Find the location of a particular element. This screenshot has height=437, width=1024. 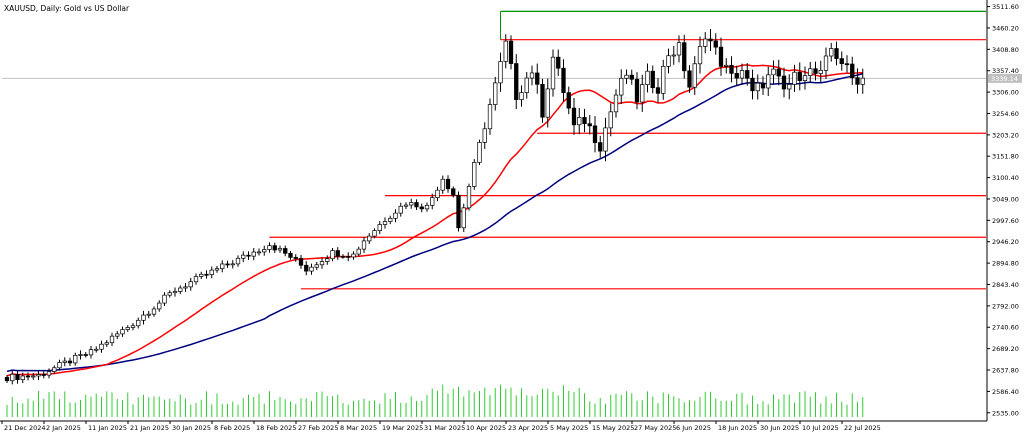

time-tick-label: 27 May 2025 is located at coordinates (655, 428).